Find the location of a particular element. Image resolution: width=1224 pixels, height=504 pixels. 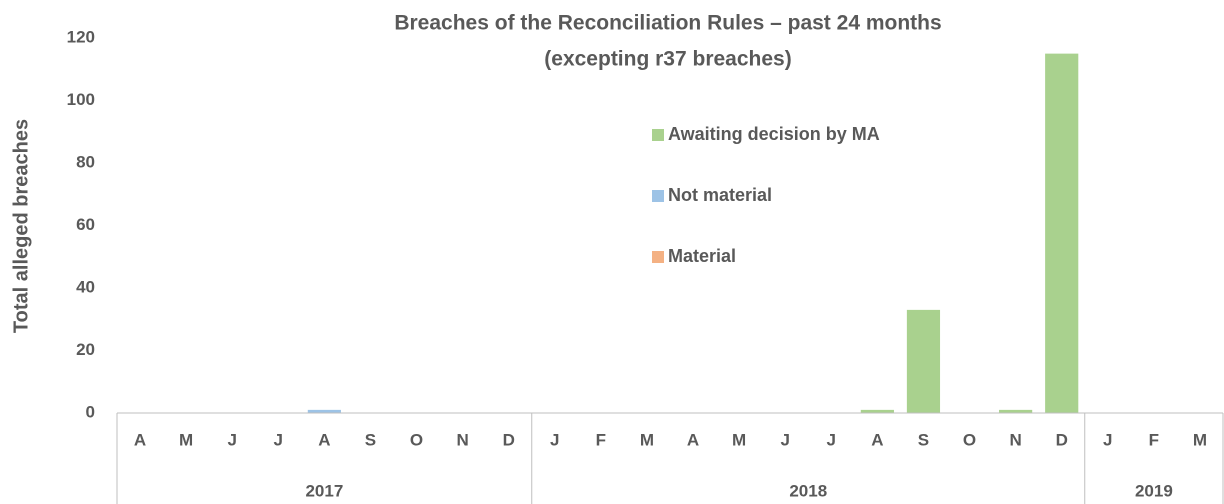

chart-title: (excepting r37 breaches) is located at coordinates (667, 59).